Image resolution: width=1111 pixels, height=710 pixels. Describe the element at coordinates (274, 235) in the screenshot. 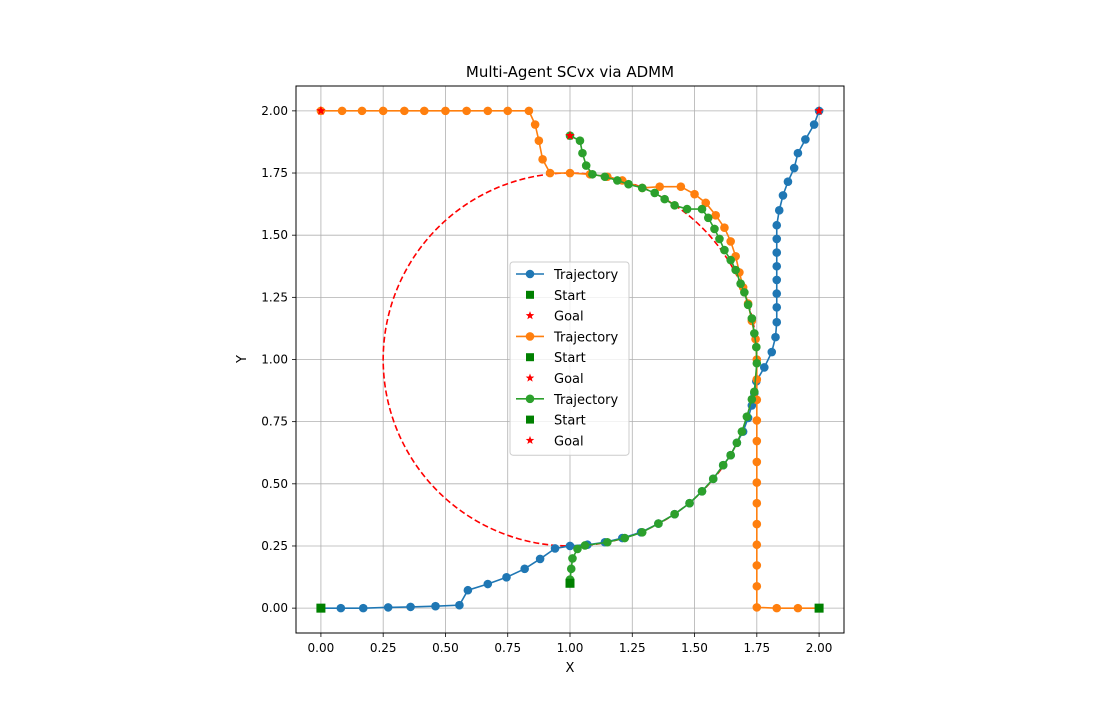

I see `y-tick-label: 1.50` at that location.